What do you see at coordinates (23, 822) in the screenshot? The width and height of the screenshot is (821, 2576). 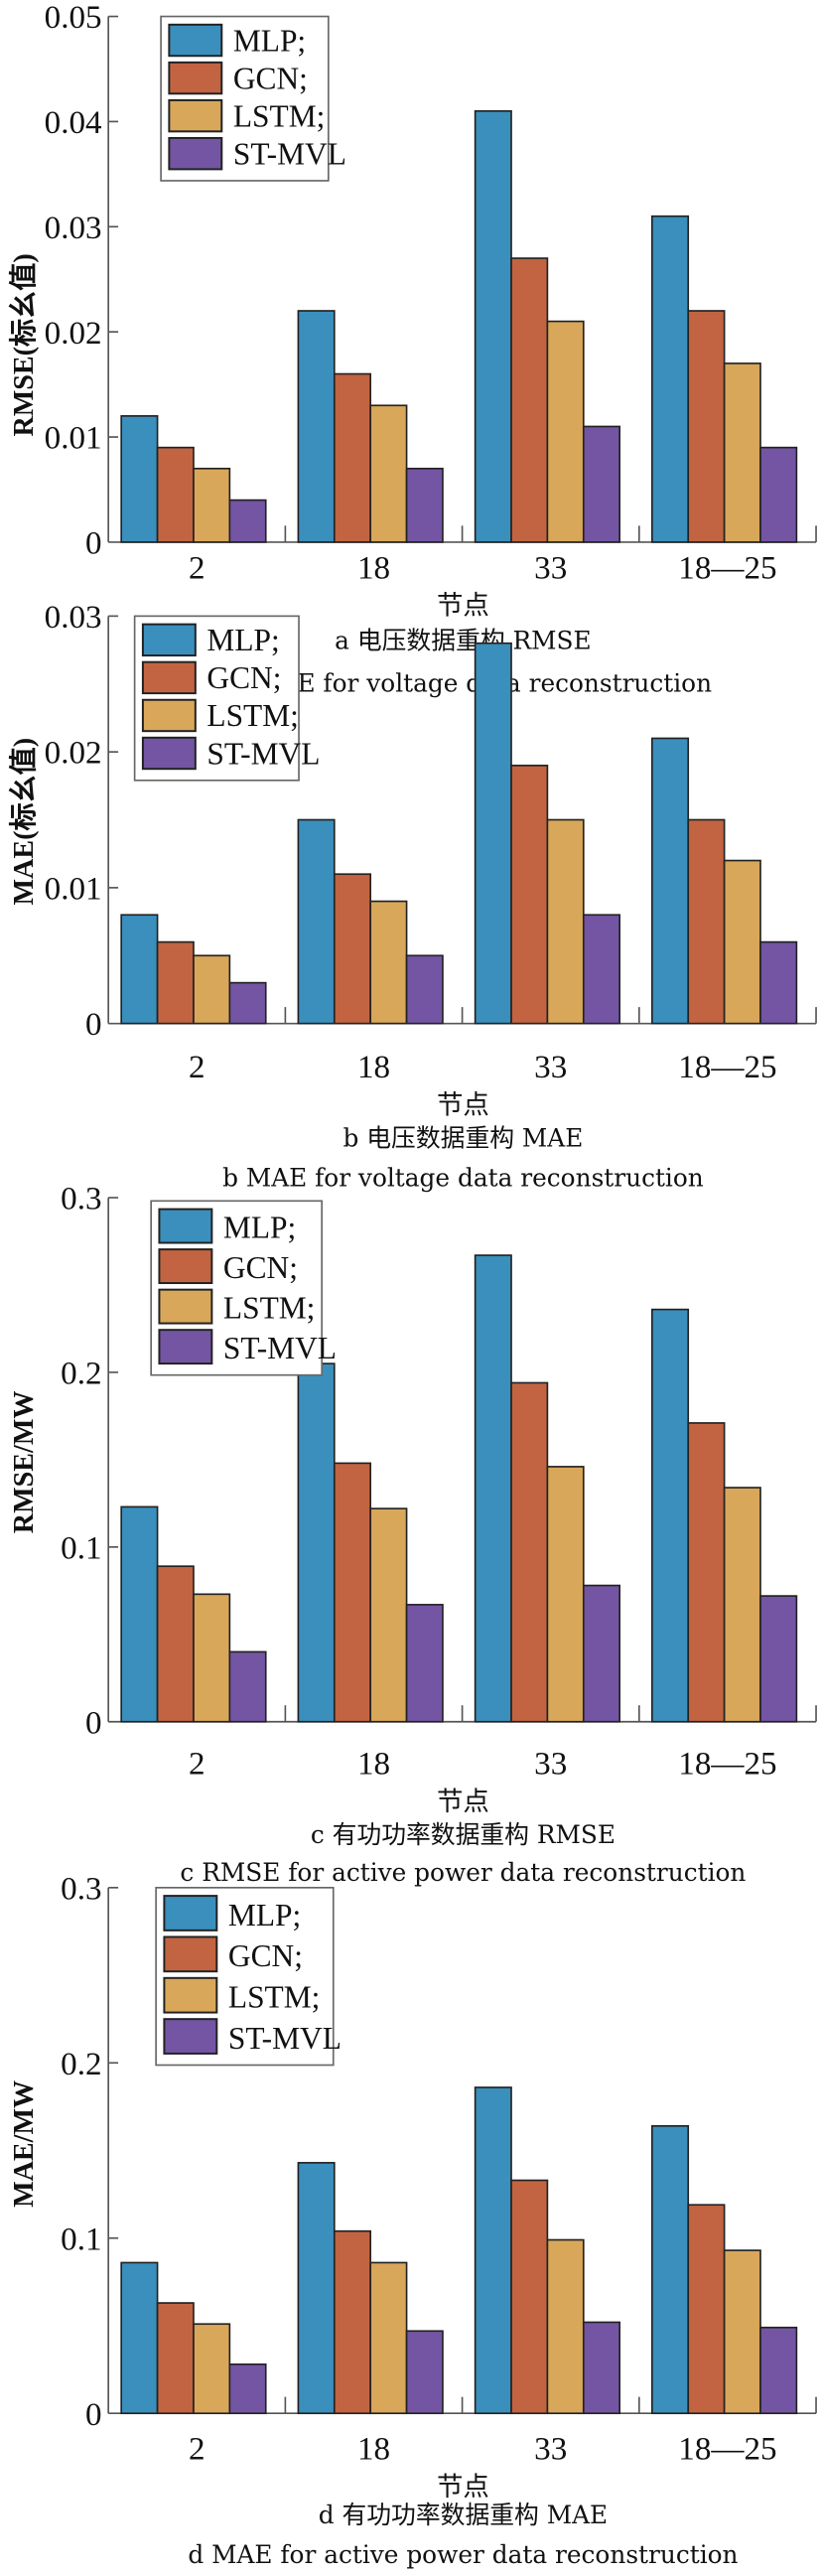 I see `y-axis-title: MAE(标幺值)` at bounding box center [23, 822].